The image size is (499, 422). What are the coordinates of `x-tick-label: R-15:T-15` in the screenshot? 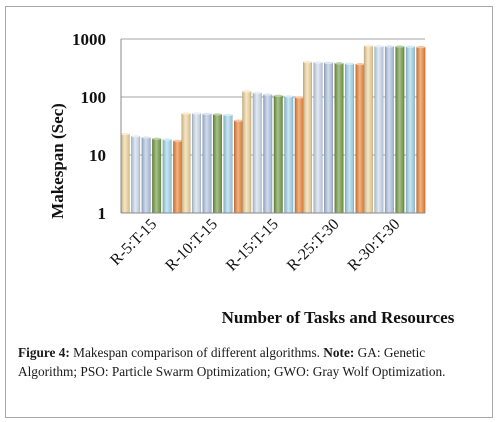 It's located at (252, 245).